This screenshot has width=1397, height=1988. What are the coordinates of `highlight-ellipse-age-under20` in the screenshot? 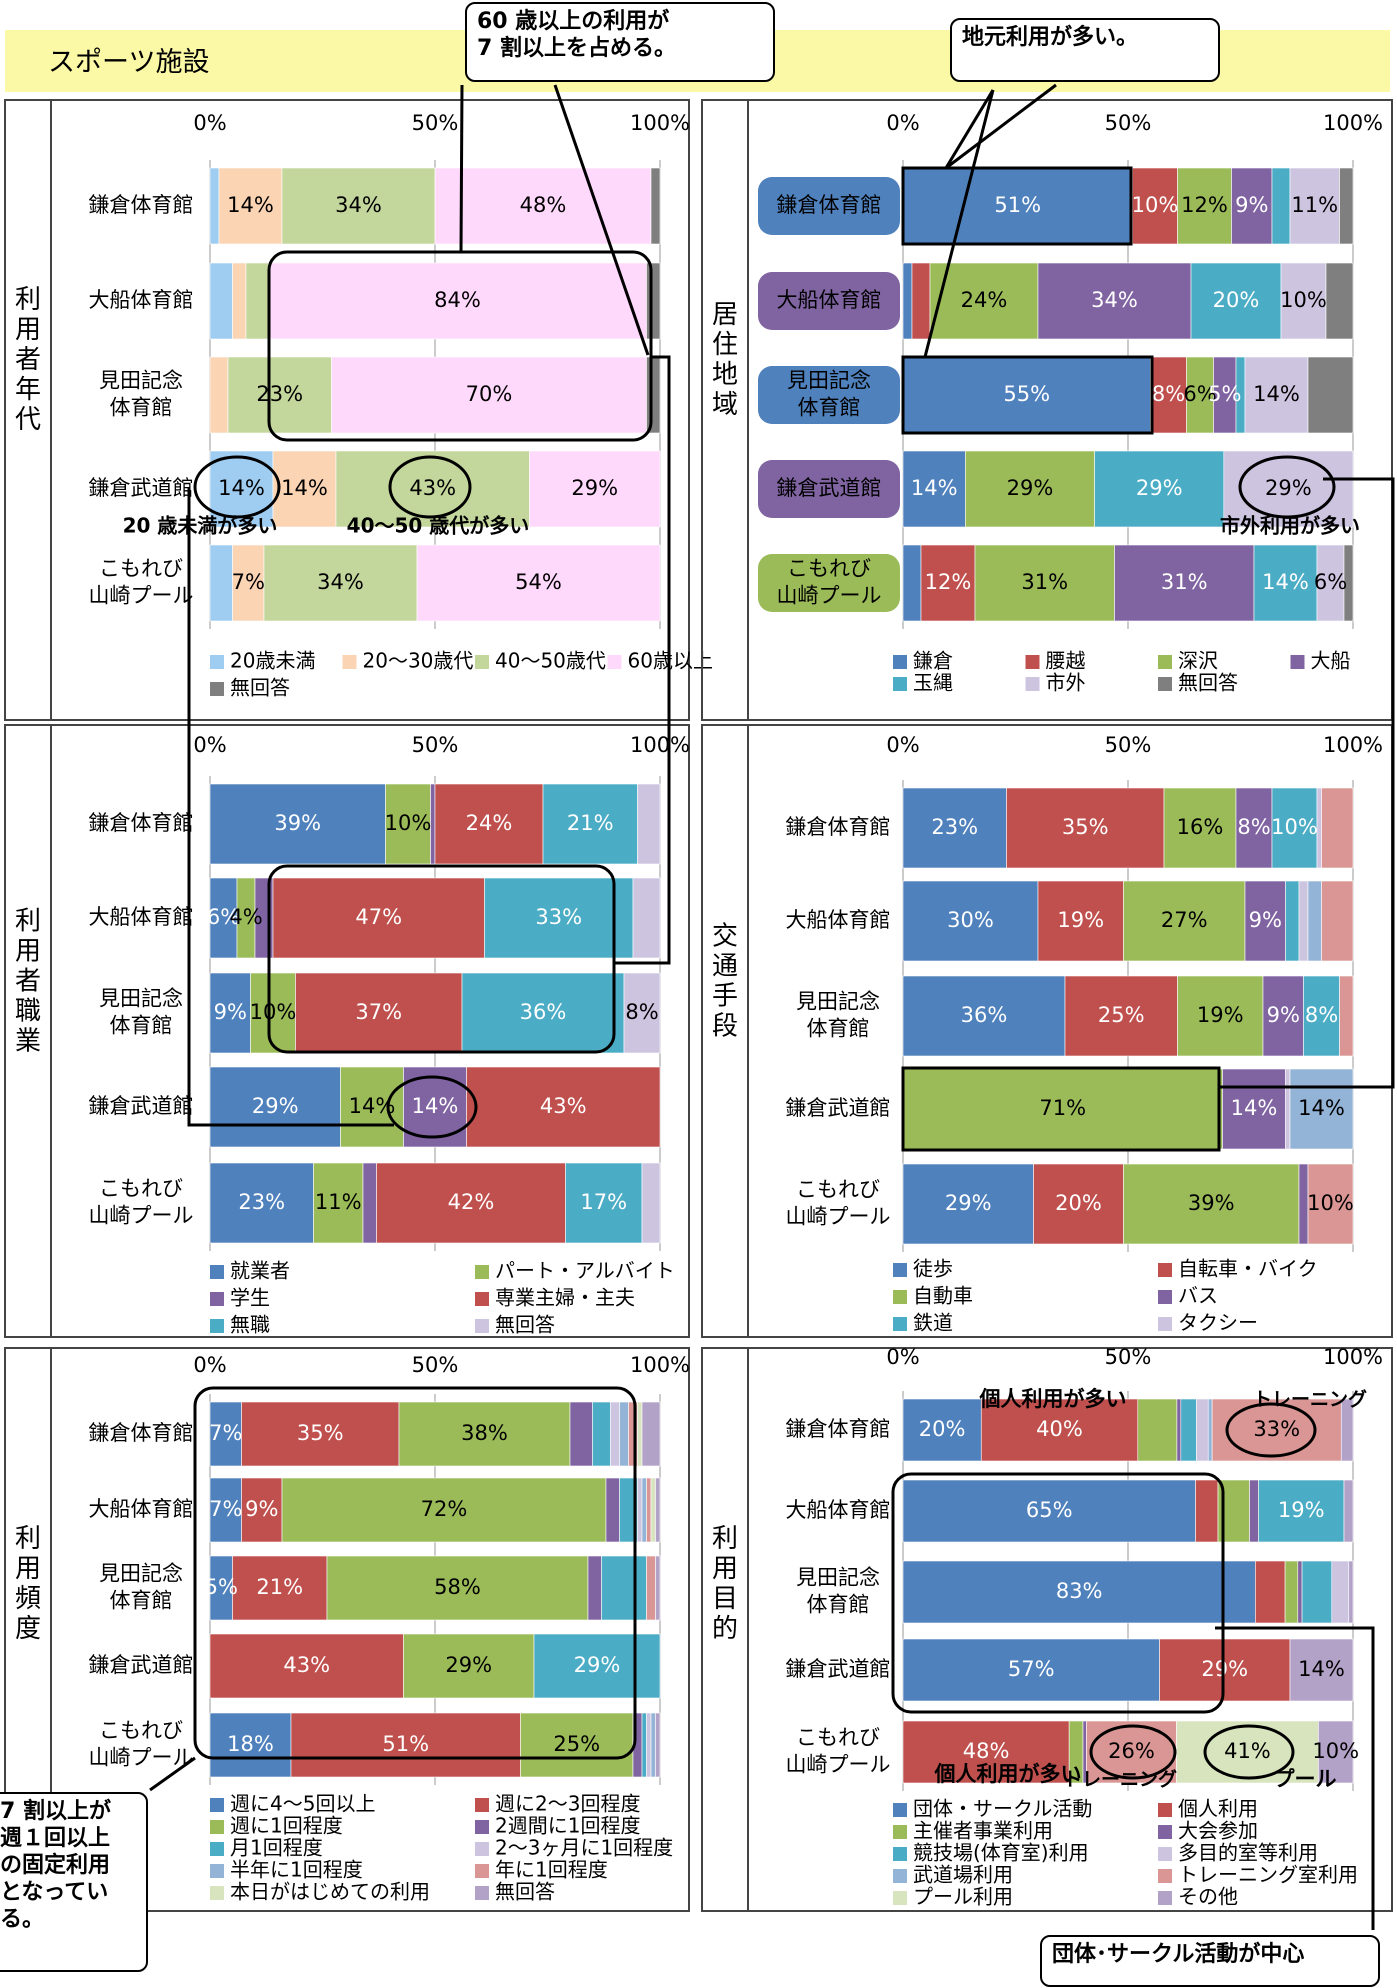 It's located at (237, 487).